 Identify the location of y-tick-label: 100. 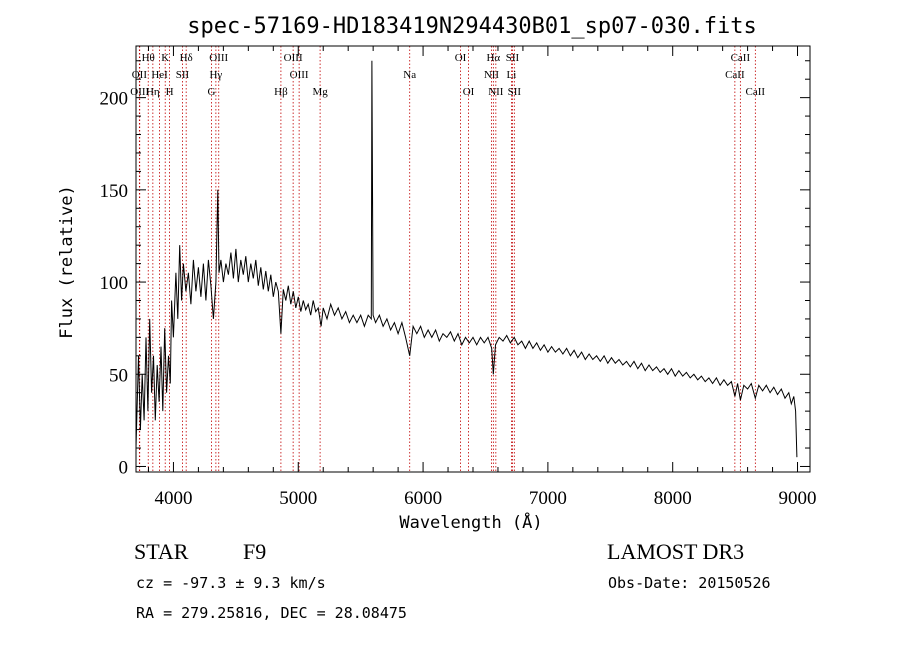
(114, 283).